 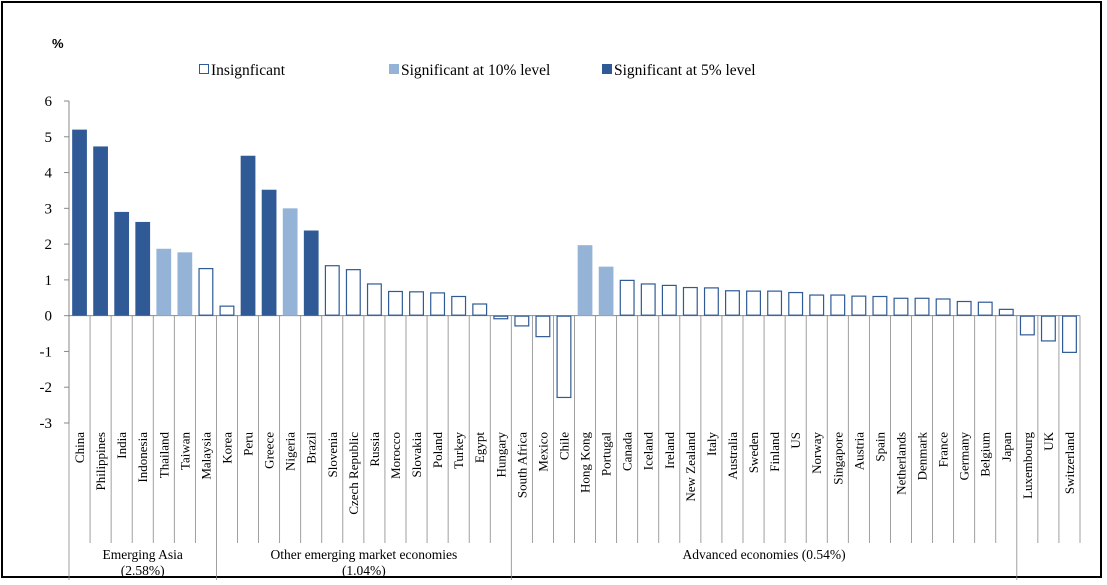 I want to click on category-label: Iceland, so click(x=648, y=451).